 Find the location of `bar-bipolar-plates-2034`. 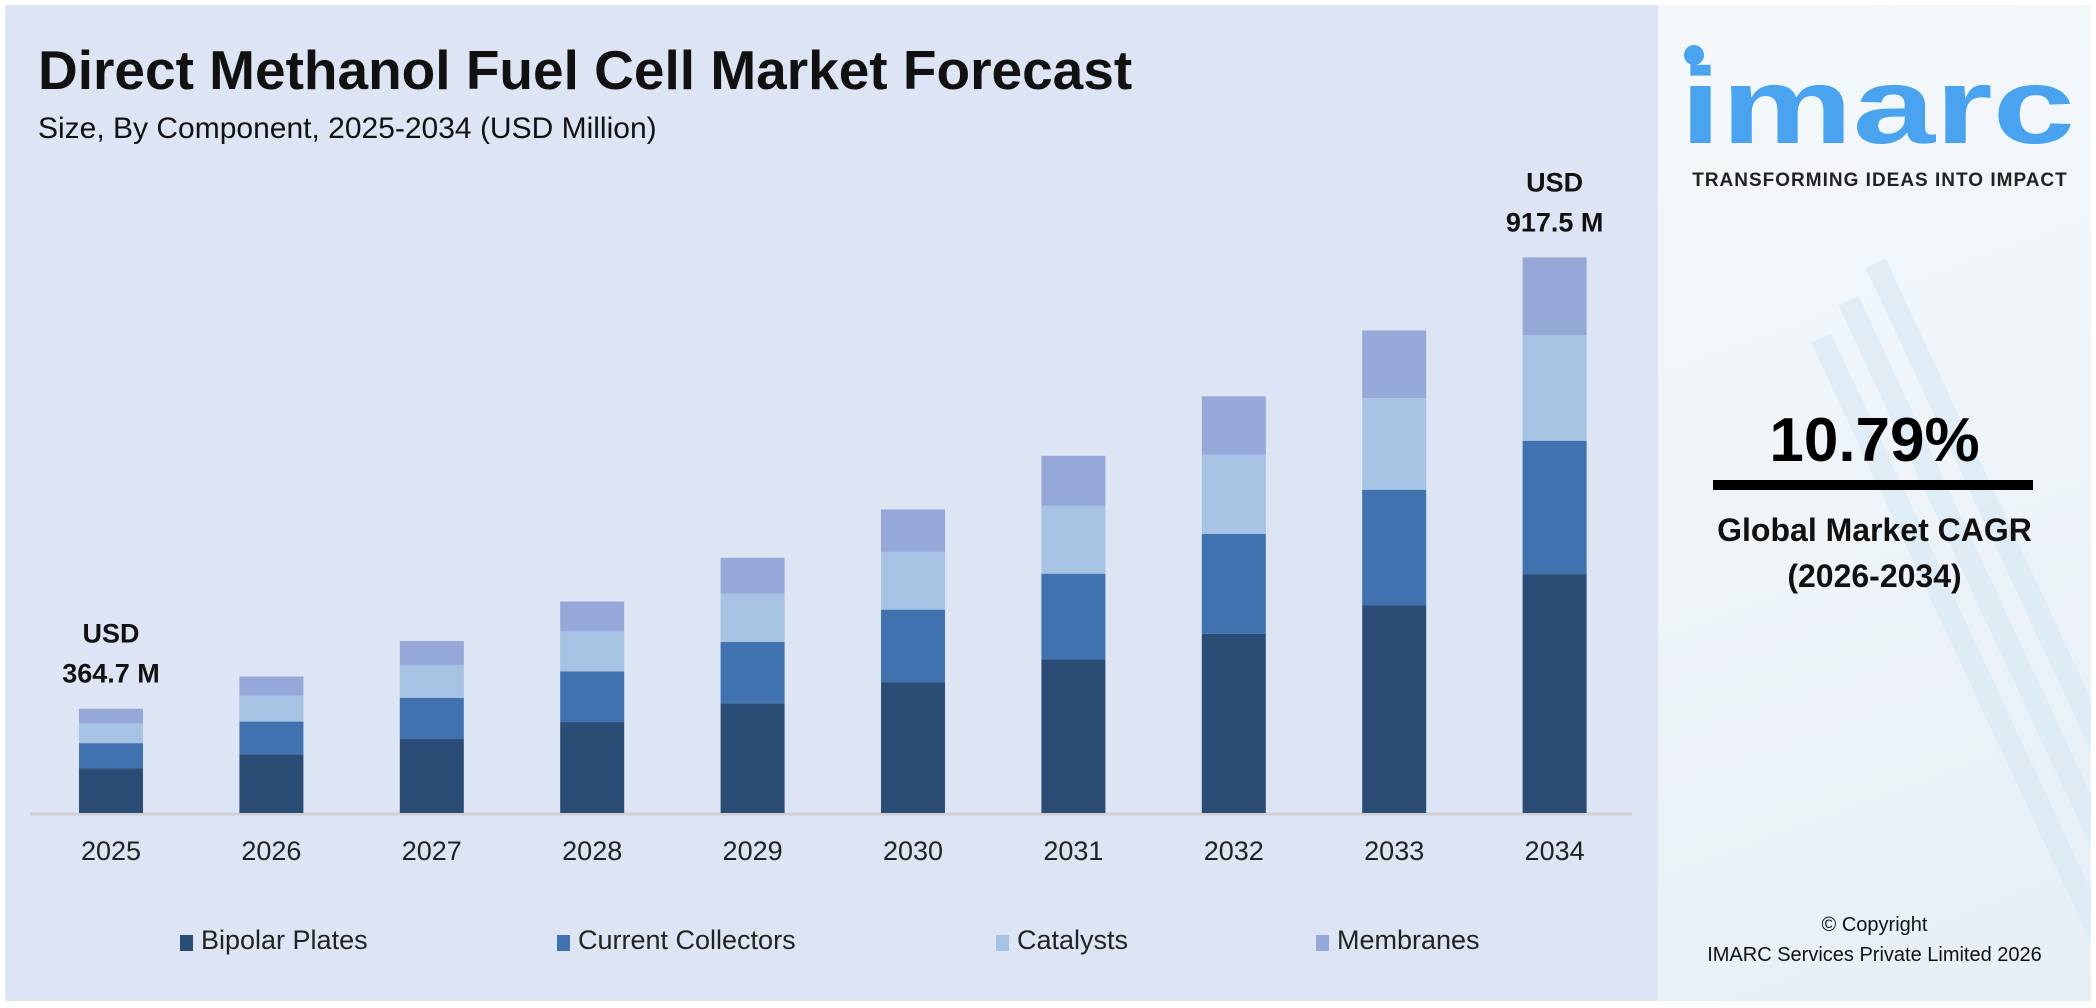

bar-bipolar-plates-2034 is located at coordinates (1554, 693).